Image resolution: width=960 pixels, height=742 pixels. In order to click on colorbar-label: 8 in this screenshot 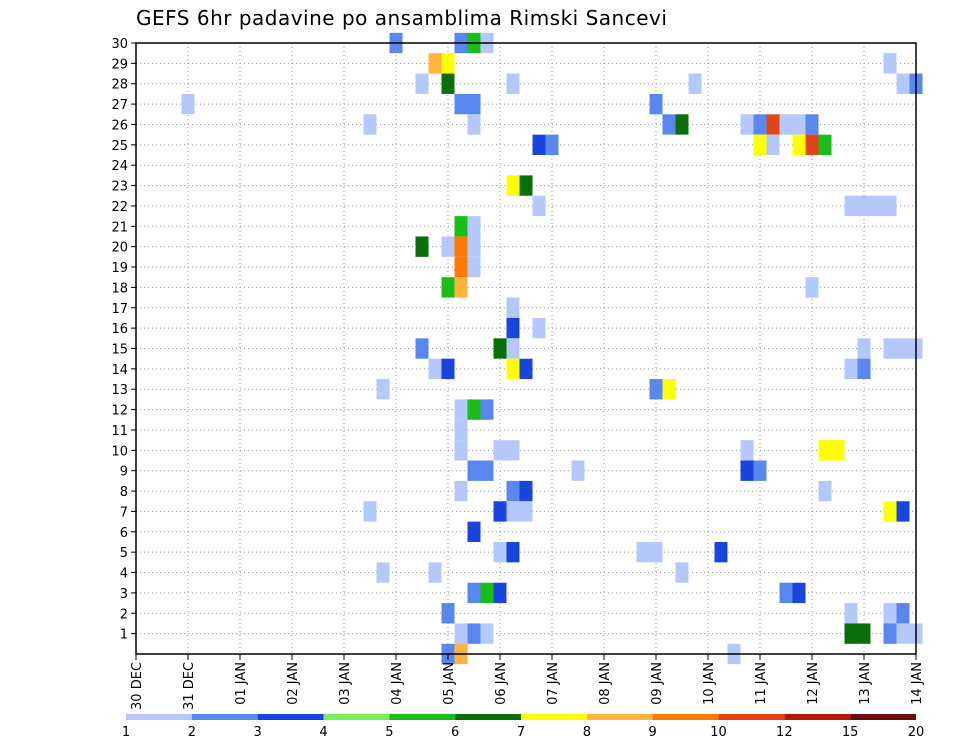, I will do `click(587, 732)`.